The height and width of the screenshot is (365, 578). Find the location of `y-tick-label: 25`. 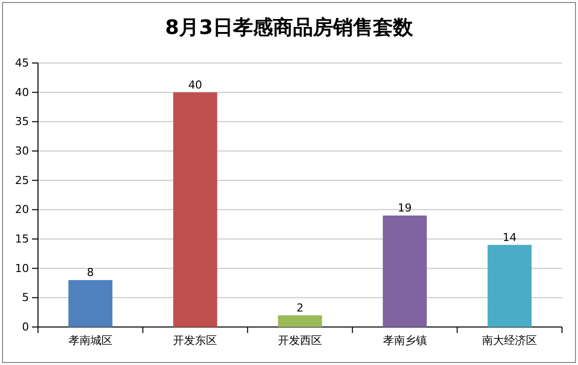

y-tick-label: 25 is located at coordinates (22, 180).